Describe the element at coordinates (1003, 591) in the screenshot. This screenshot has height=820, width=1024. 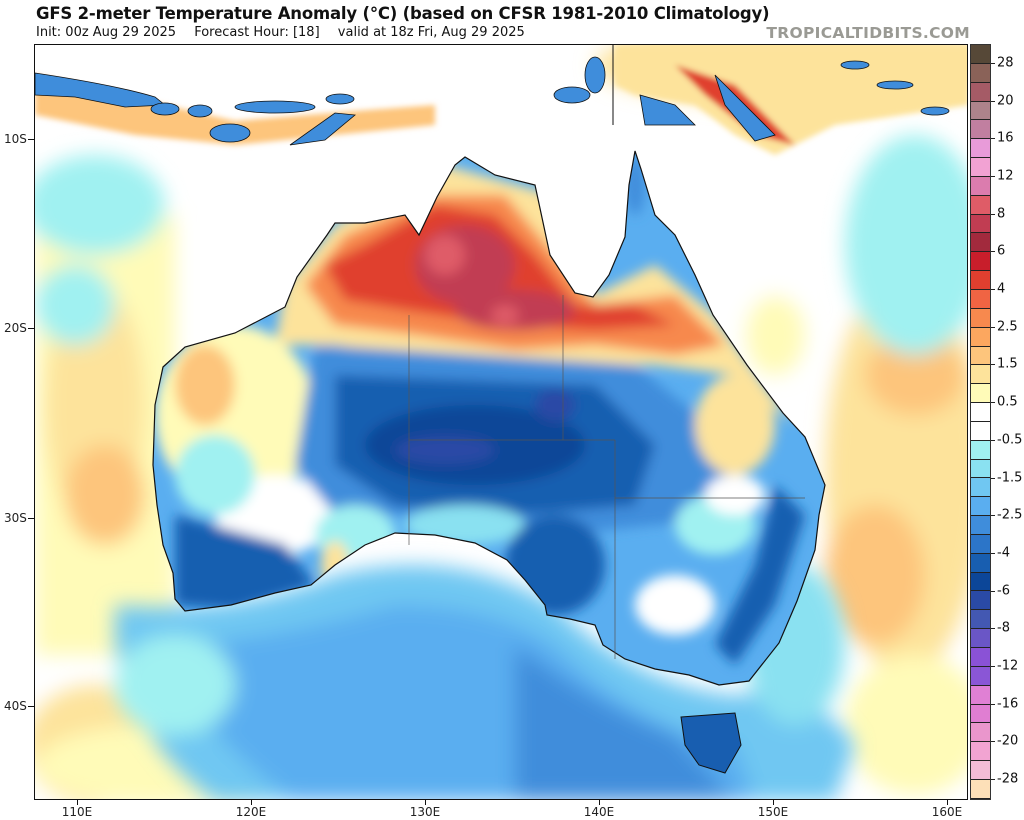
I see `colorbar-label: -6` at that location.